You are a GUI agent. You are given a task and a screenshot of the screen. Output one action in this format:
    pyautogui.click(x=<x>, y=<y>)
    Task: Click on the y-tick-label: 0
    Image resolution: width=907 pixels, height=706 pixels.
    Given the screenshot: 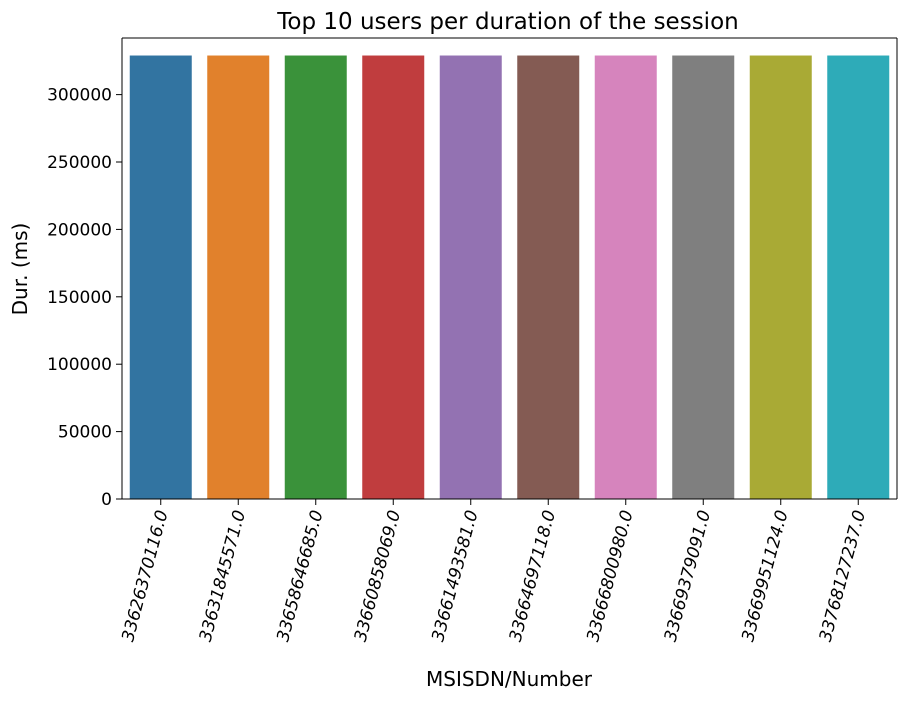 What is the action you would take?
    pyautogui.click(x=106, y=500)
    